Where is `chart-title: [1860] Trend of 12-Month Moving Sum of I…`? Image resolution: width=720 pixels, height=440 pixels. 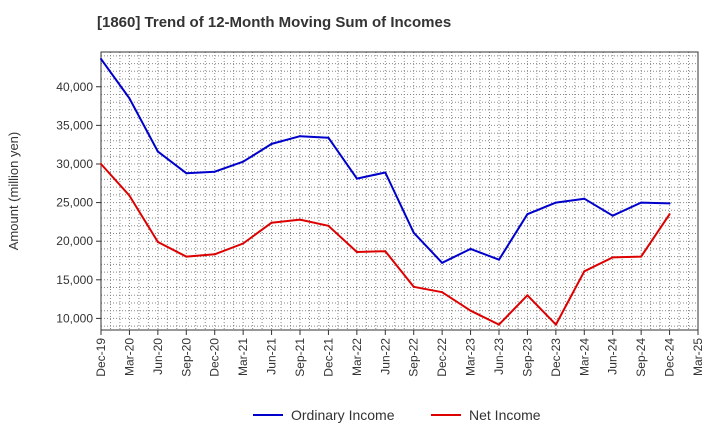
chart-title: [1860] Trend of 12-Month Moving Sum of I… is located at coordinates (274, 22).